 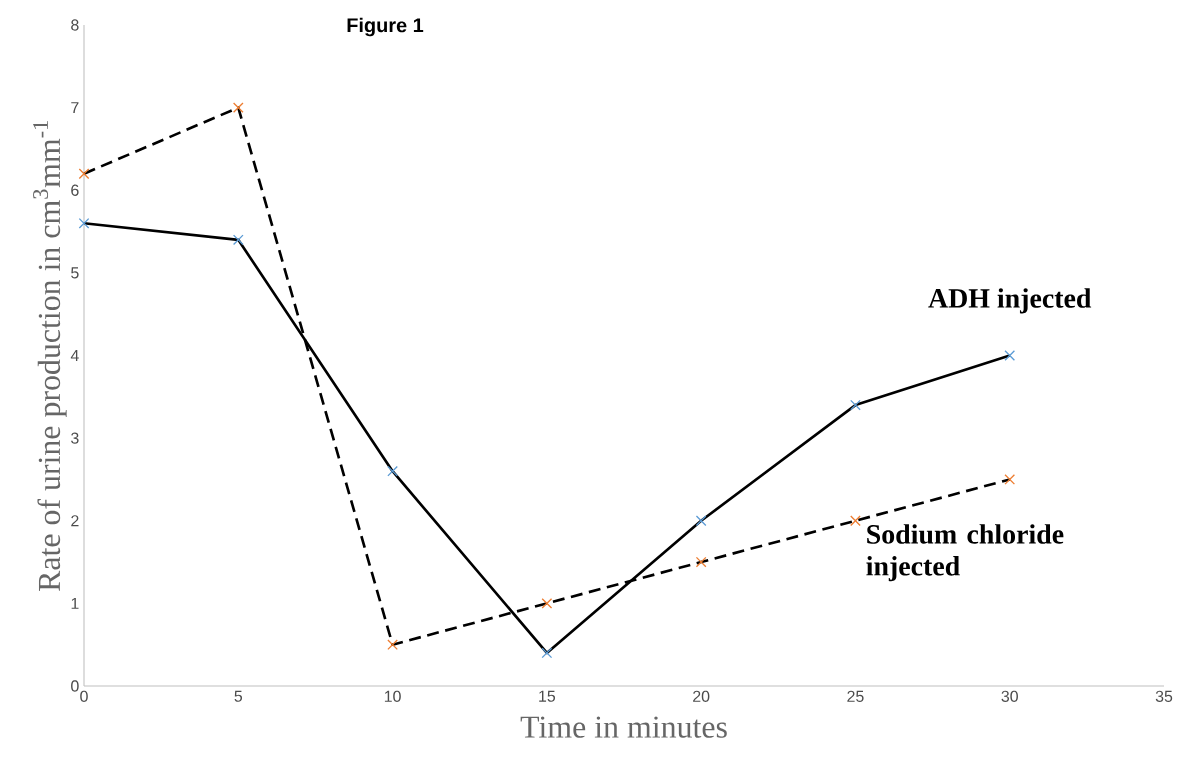 I want to click on y-tick-label: 7, so click(x=75, y=108).